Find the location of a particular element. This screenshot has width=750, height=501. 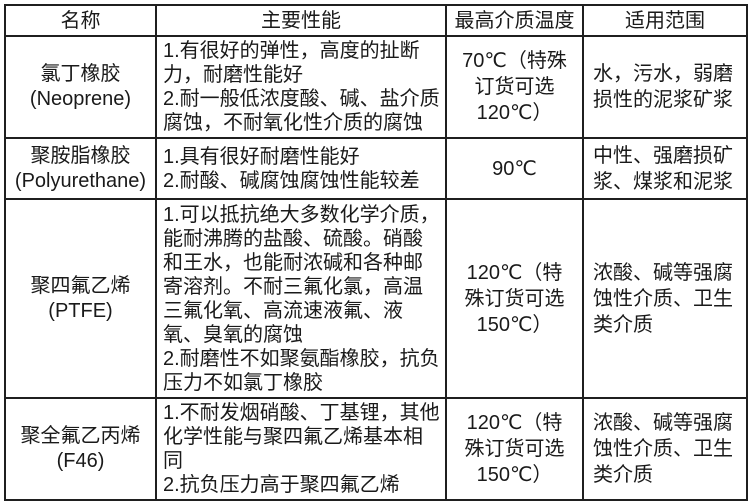

header-name: 名称 is located at coordinates (80, 20).